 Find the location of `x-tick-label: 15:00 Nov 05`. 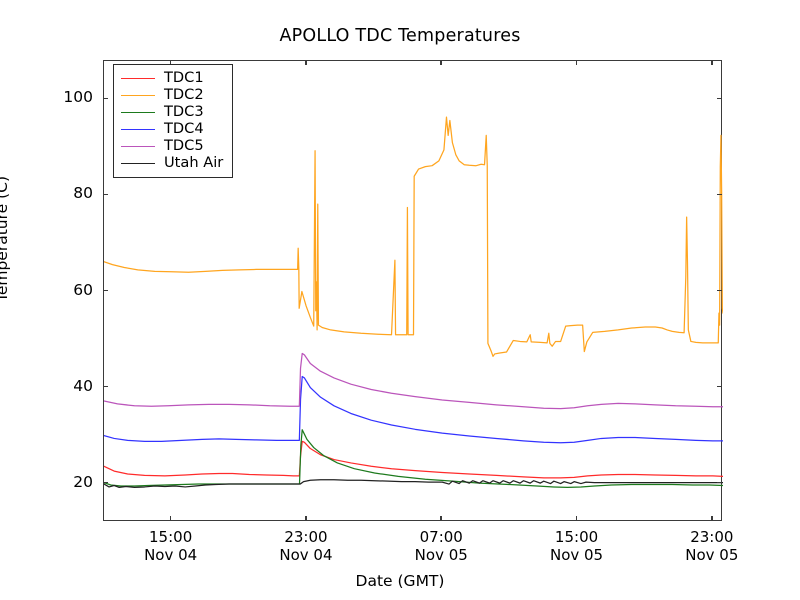

x-tick-label: 15:00 Nov 05 is located at coordinates (577, 546).